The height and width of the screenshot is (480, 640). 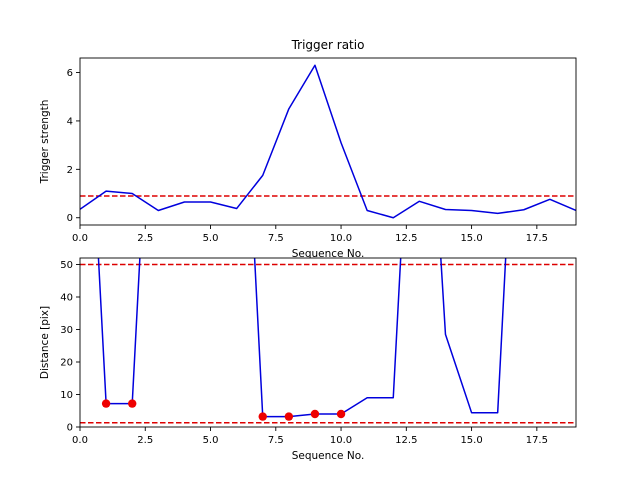 I want to click on y-tick-label: 20, so click(x=66, y=363).